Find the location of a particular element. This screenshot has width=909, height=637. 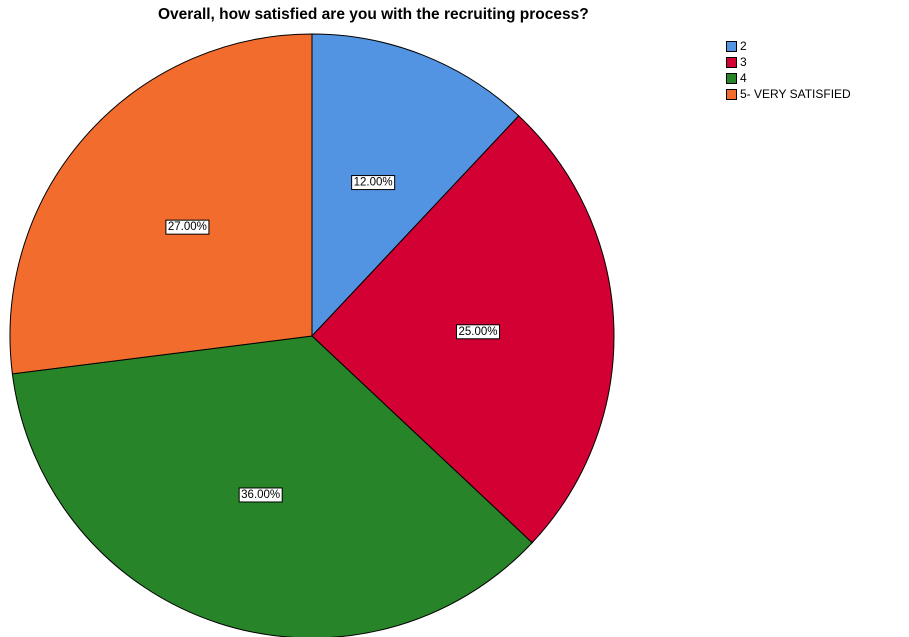

svg-text: 25.00% is located at coordinates (478, 332).